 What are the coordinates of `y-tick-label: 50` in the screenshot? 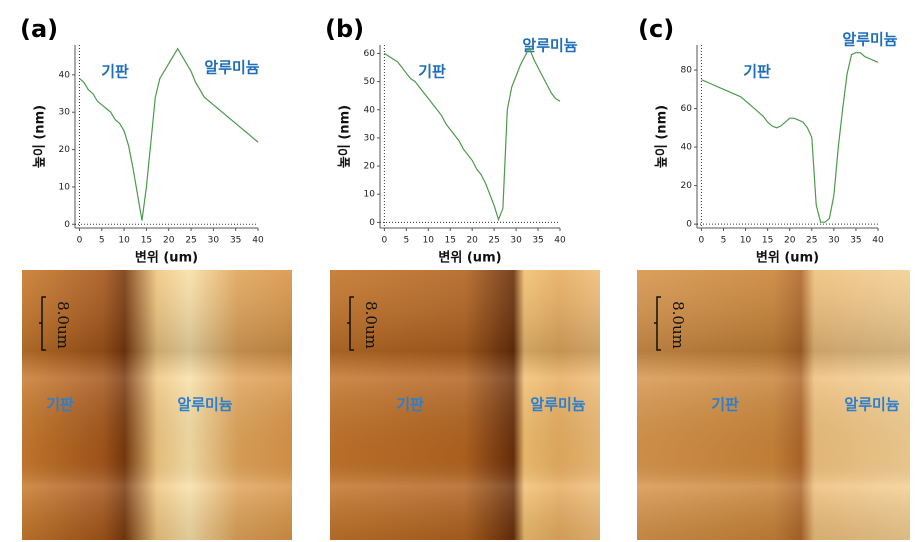 It's located at (370, 82).